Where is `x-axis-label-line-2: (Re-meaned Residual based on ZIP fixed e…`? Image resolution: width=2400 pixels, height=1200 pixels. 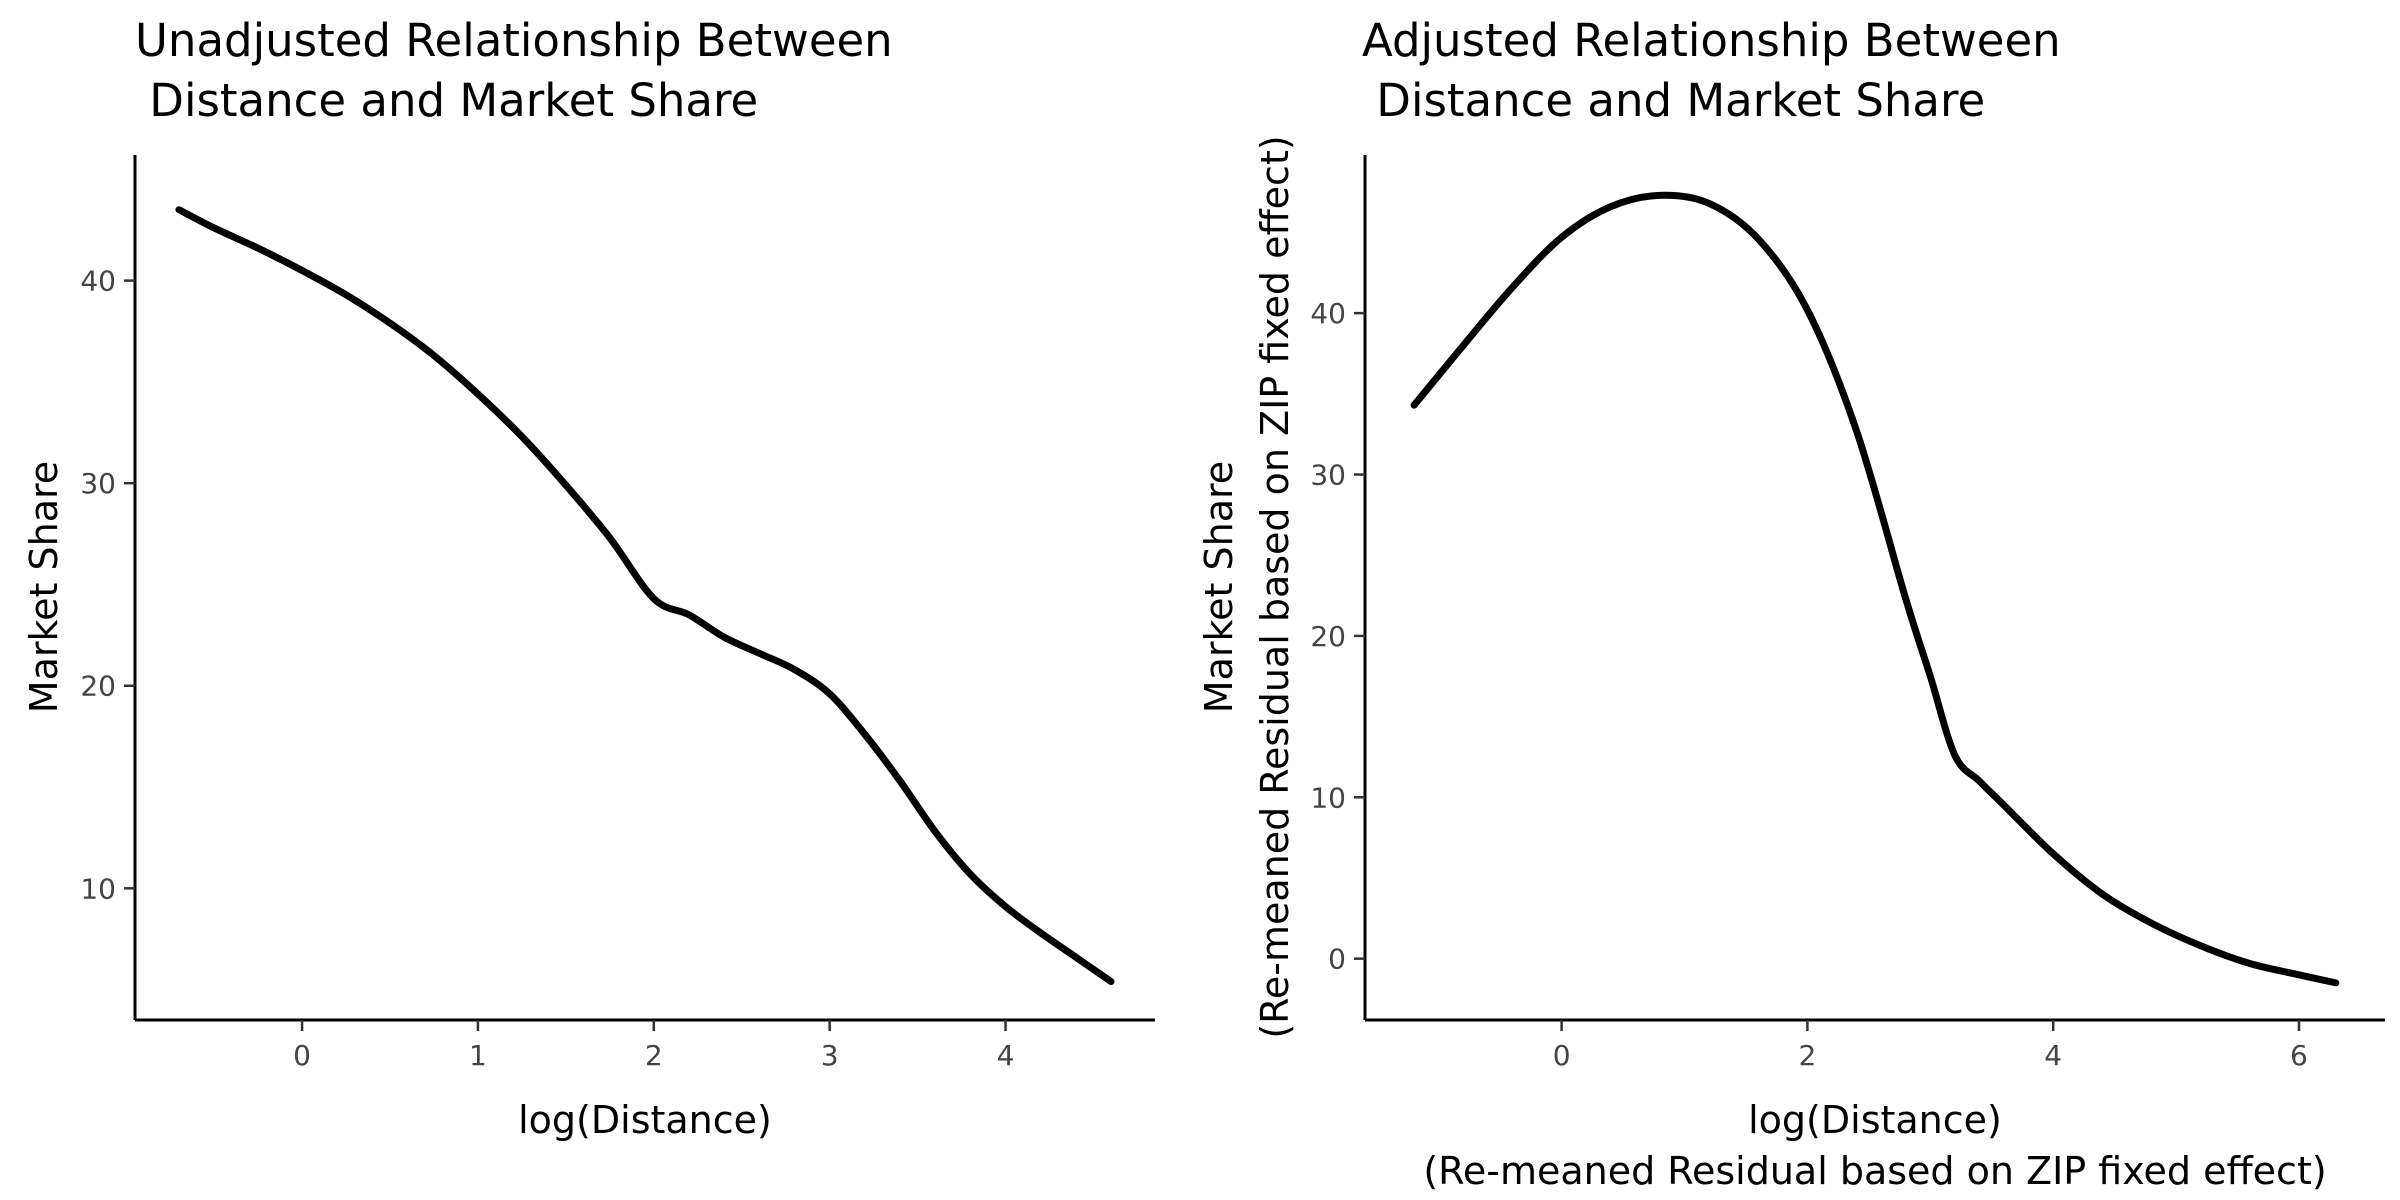 x-axis-label-line-2: (Re-meaned Residual based on ZIP fixed e… is located at coordinates (1874, 1171).